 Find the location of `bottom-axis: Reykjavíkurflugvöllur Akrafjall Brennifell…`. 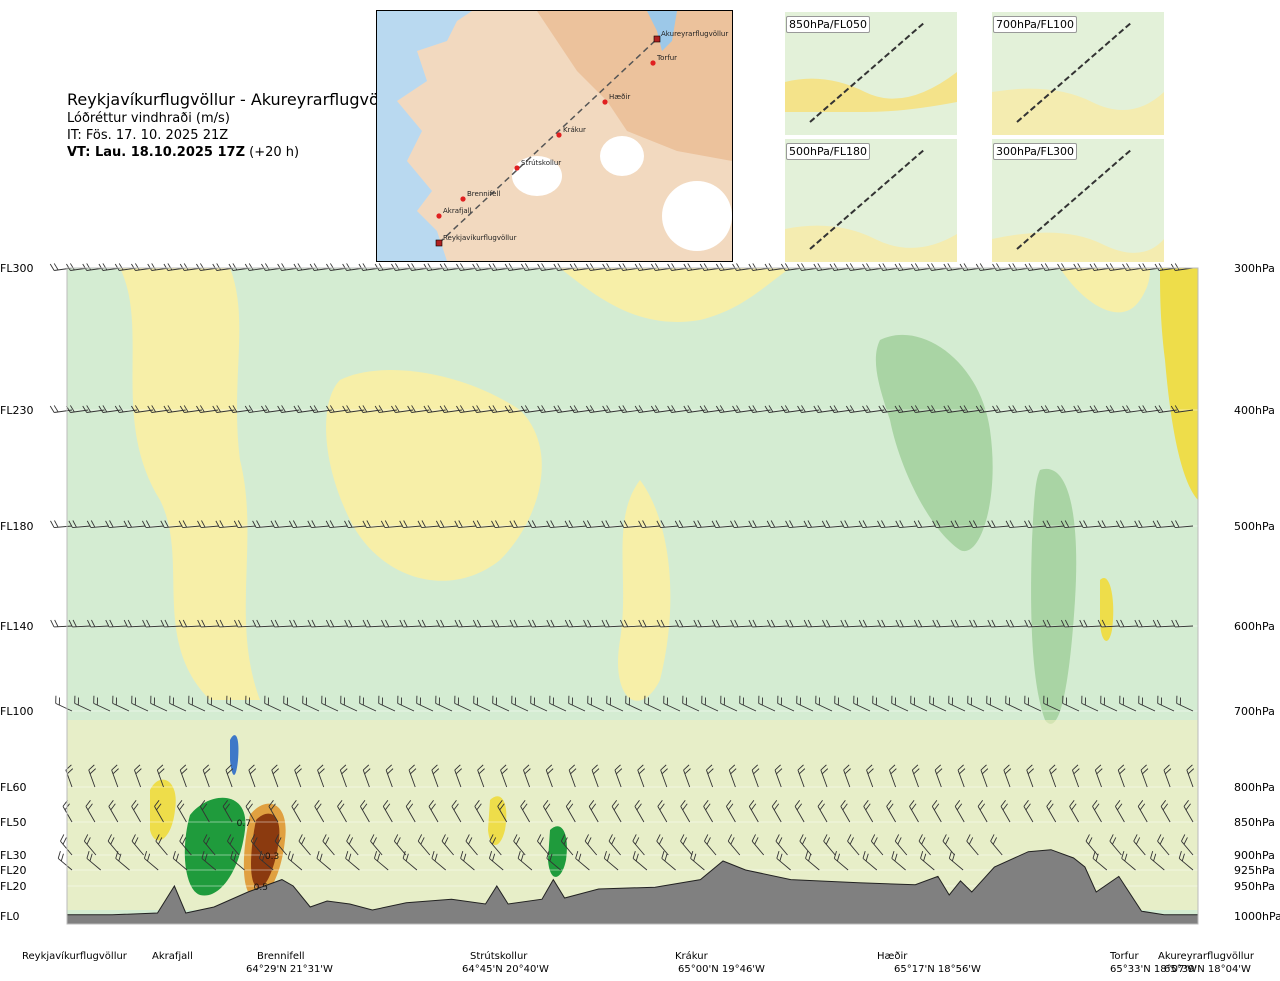

bottom-axis: Reykjavíkurflugvöllur Akrafjall Brennifell… is located at coordinates (638, 962).